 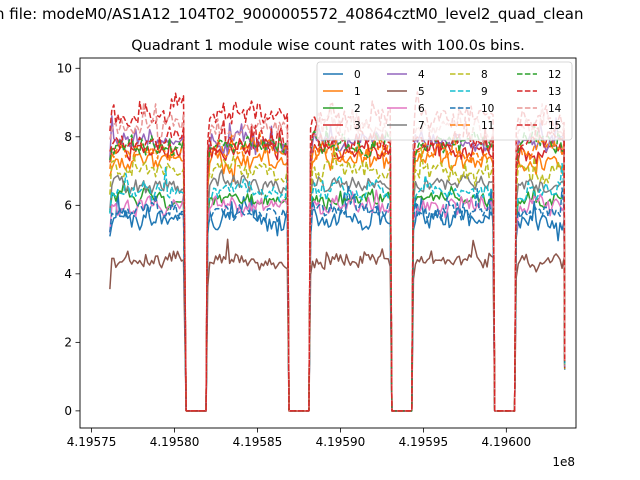 What do you see at coordinates (341, 442) in the screenshot?
I see `x-tick-label: 4.19590` at bounding box center [341, 442].